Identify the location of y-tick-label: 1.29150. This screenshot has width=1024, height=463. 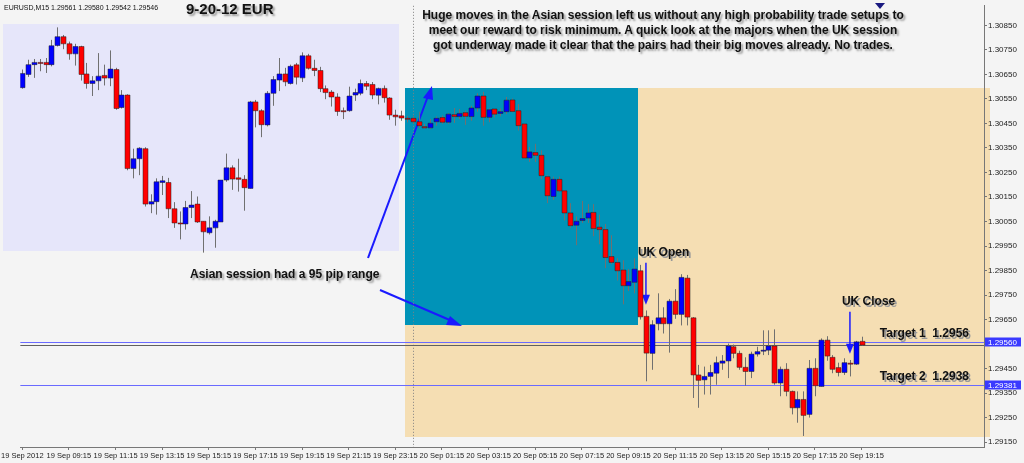
(1003, 442).